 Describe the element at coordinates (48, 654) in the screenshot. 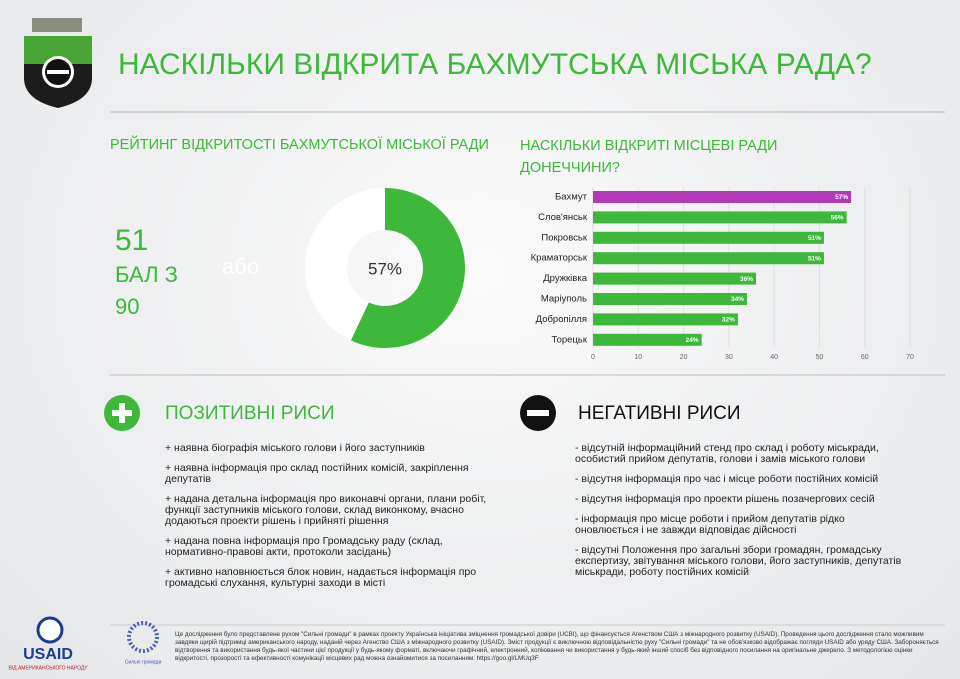

I see `logo-text: USAID` at that location.